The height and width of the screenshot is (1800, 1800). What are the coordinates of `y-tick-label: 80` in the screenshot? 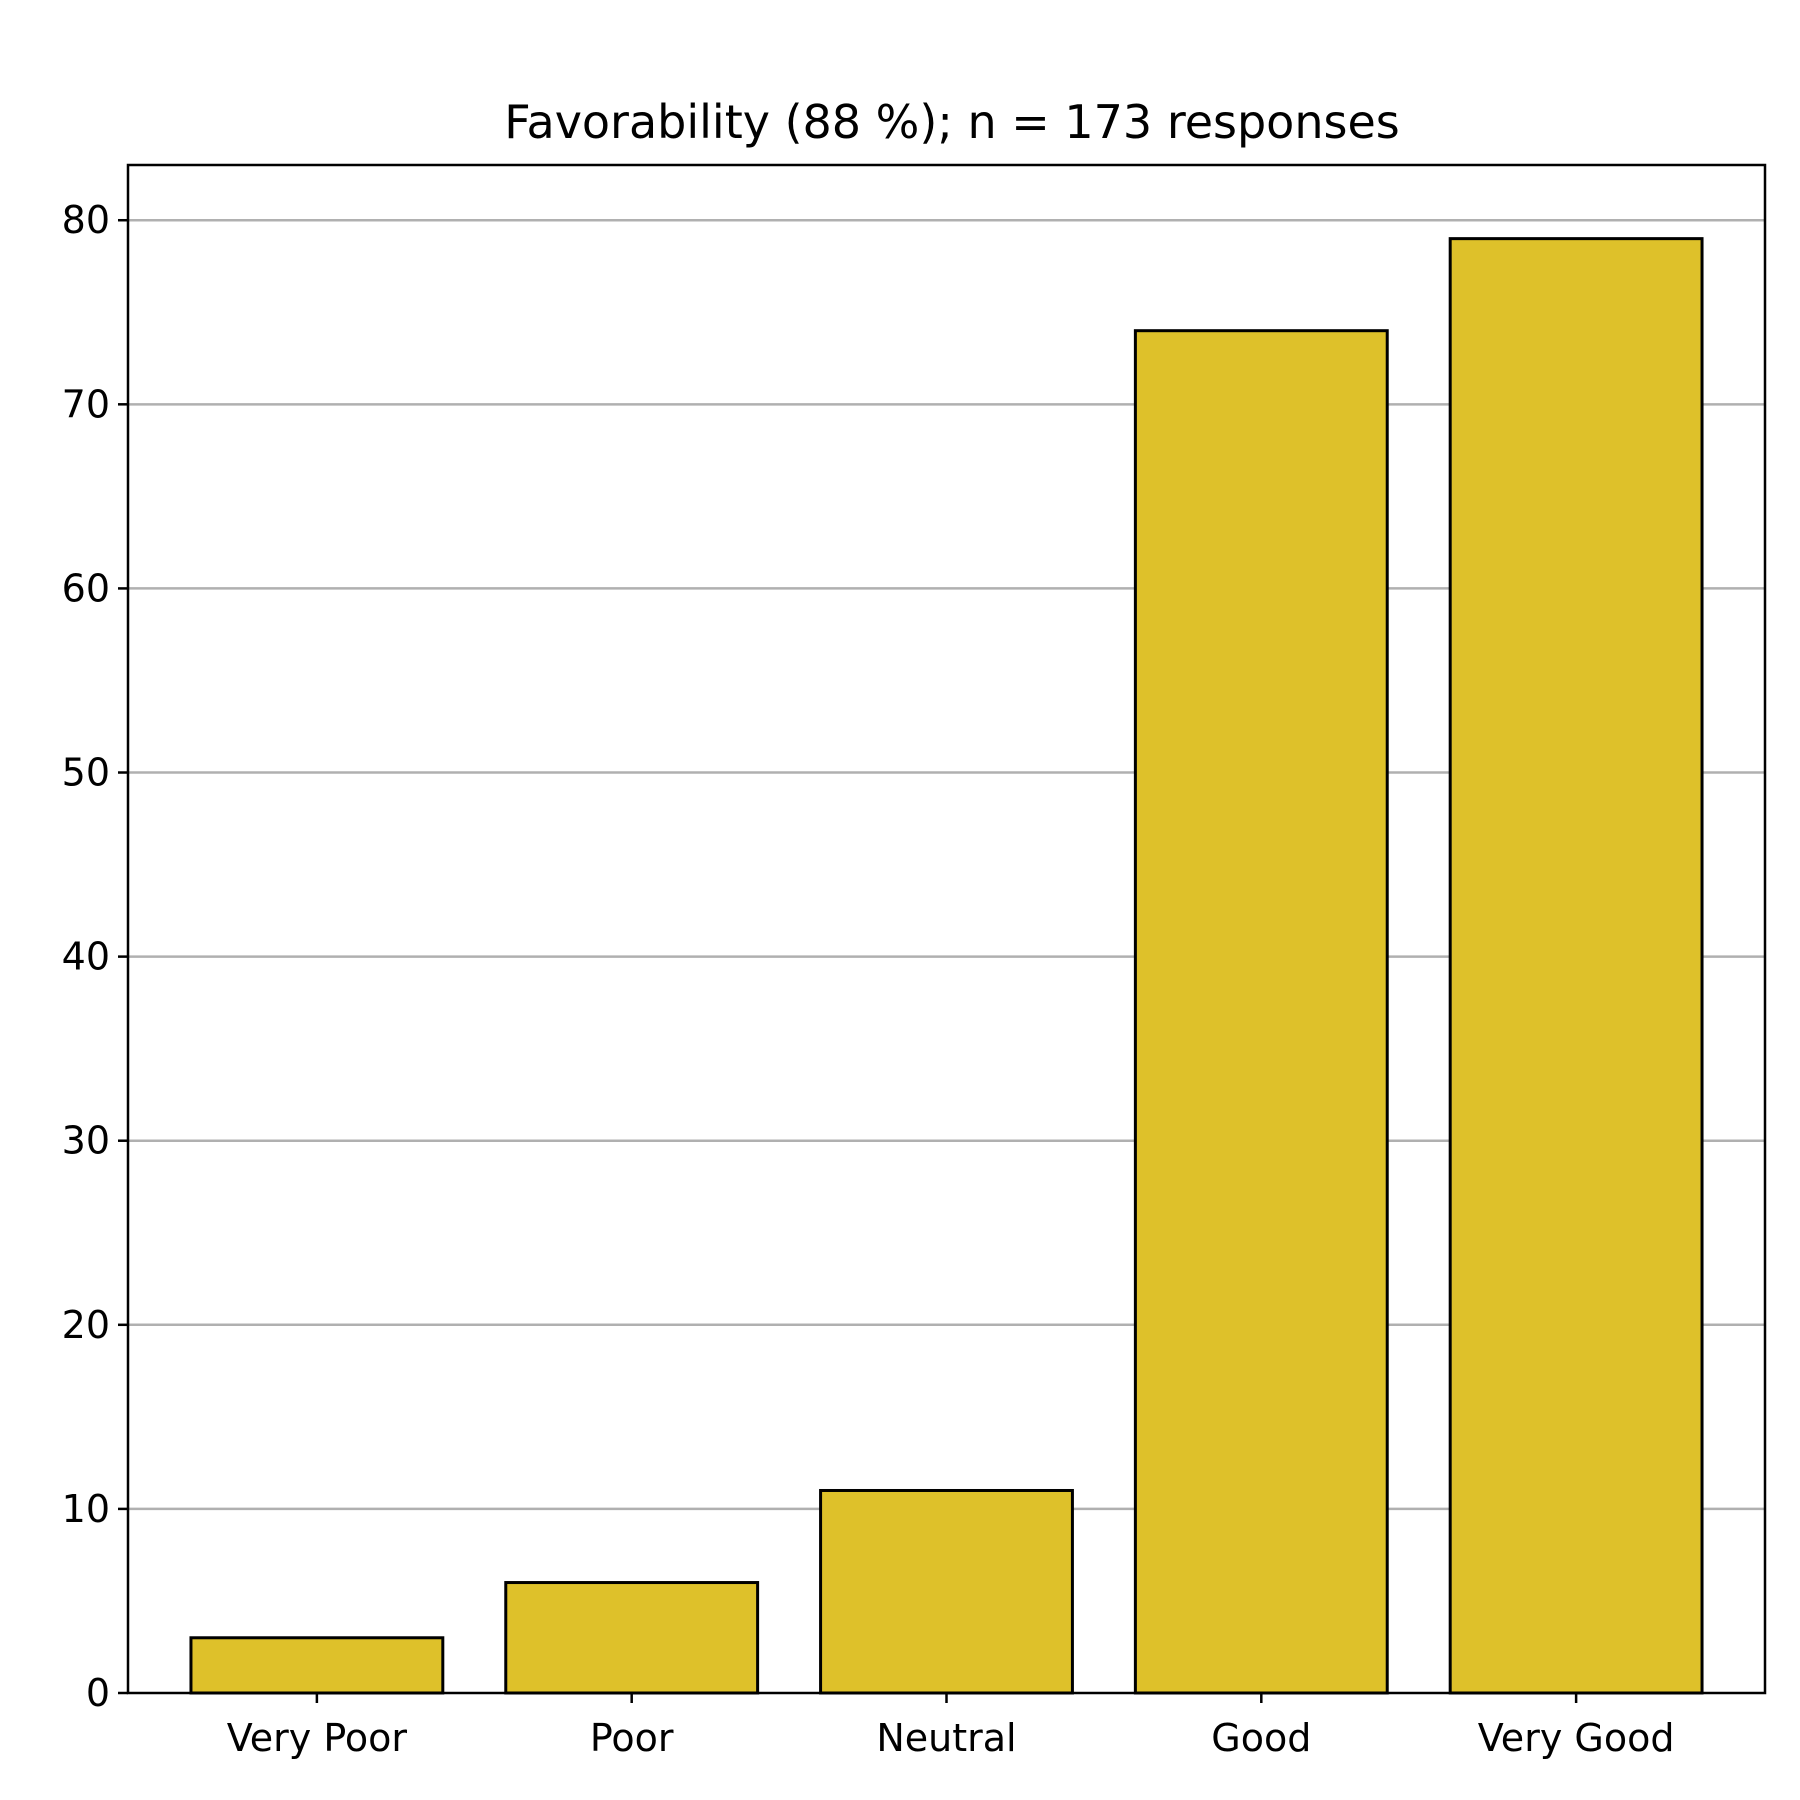 It's located at (86, 220).